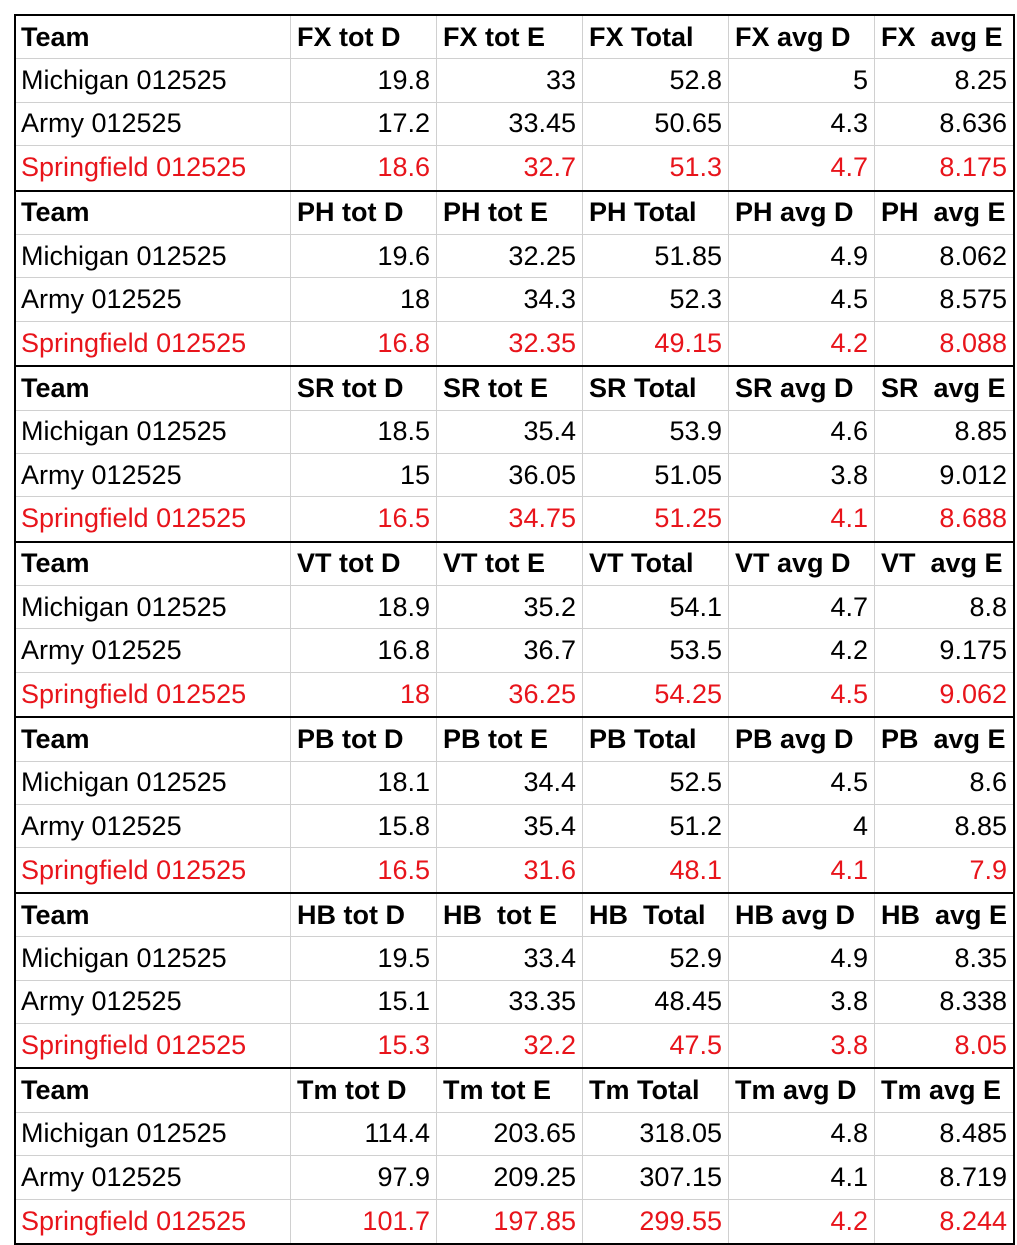 The image size is (1017, 1245). What do you see at coordinates (943, 958) in the screenshot?
I see `value-cell: 8.35` at bounding box center [943, 958].